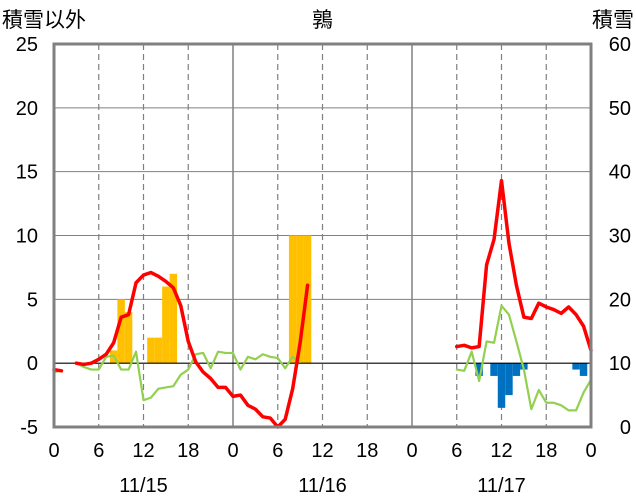  Describe the element at coordinates (44, 20) in the screenshot. I see `left-axis-label: 積雪以外` at that location.